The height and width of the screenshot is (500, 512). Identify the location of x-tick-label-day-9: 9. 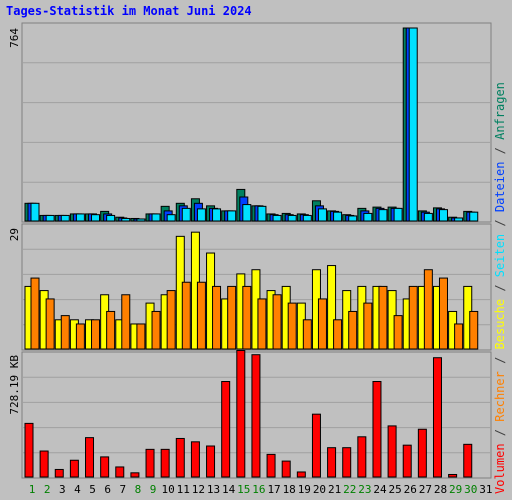
(153, 489).